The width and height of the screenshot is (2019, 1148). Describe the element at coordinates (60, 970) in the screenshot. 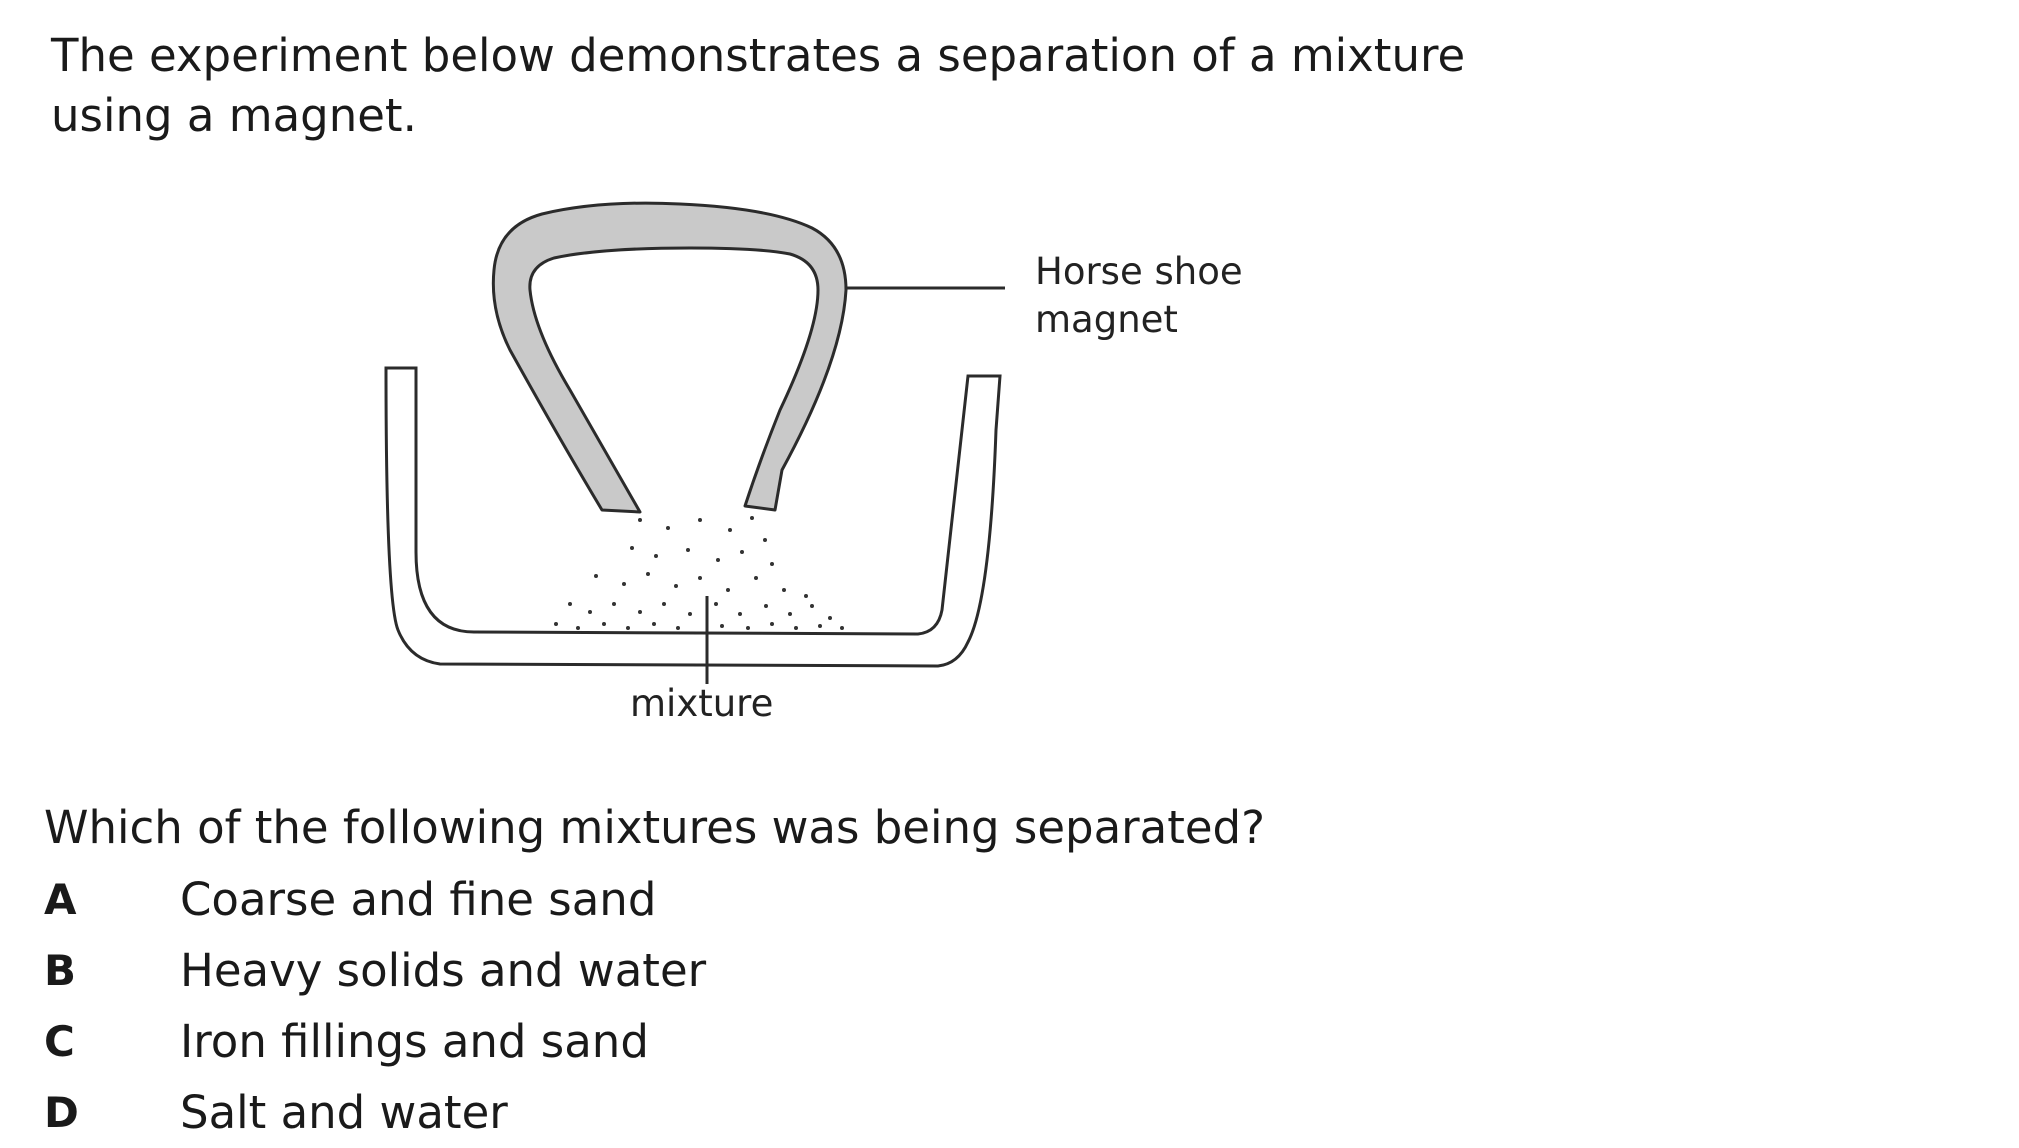

I see `option-letter: B` at that location.